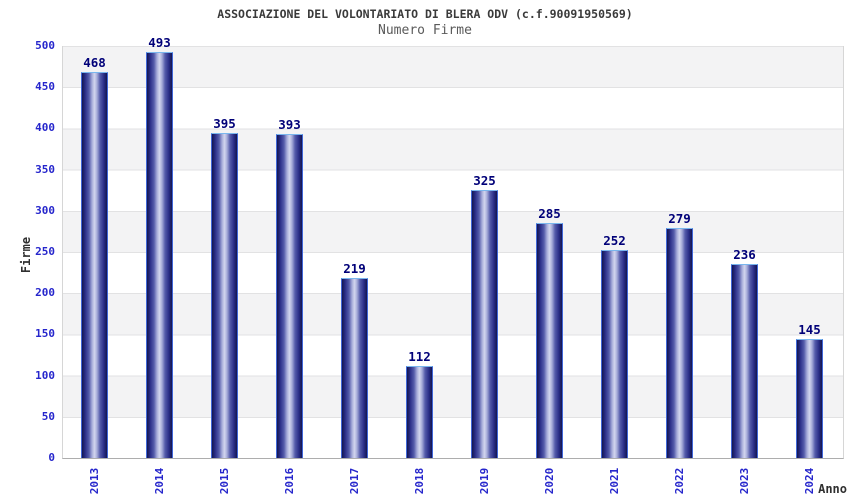 This screenshot has width=850, height=500. I want to click on bar-value-label: 252, so click(614, 241).